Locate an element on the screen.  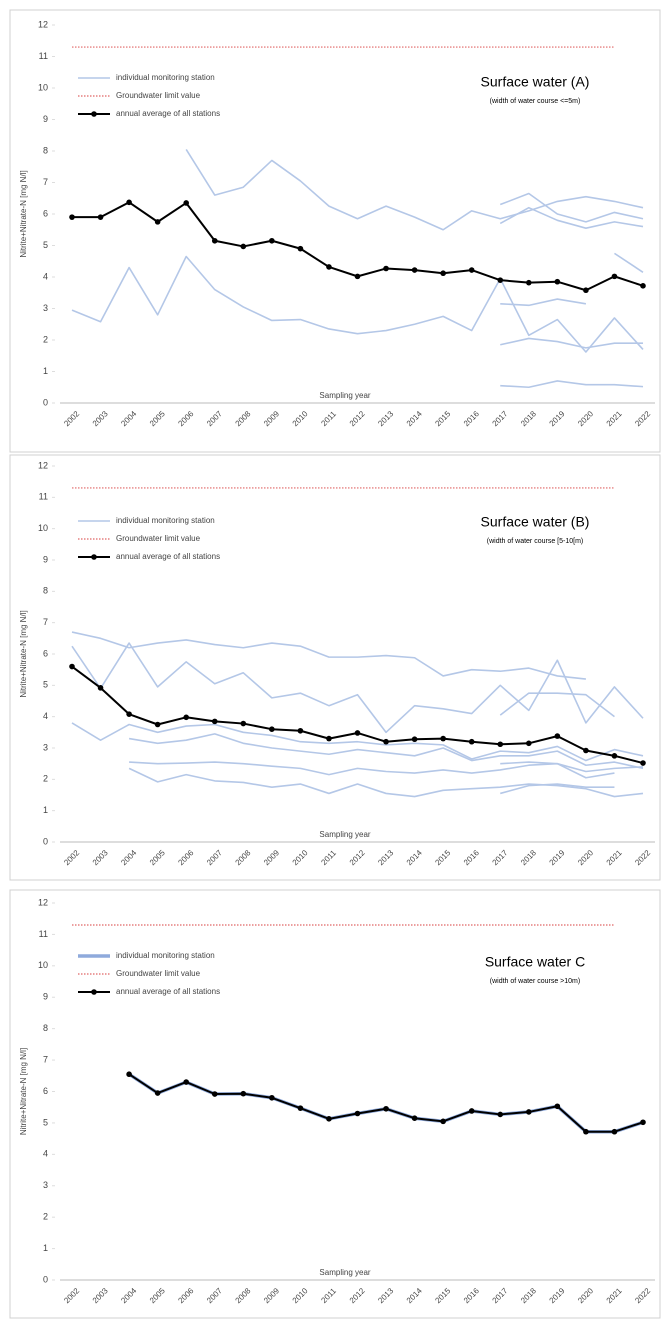
y-tick-label: 0 is located at coordinates (45, 402).